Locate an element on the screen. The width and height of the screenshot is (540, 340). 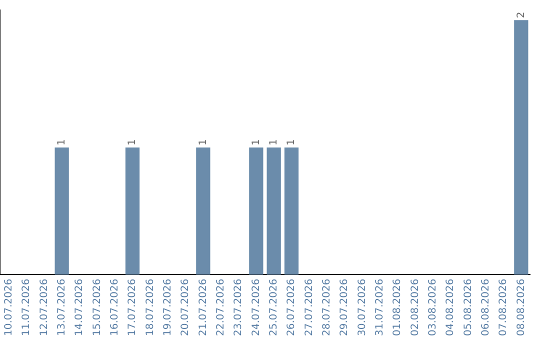
x-tick-label: 06.08.2026 is located at coordinates (486, 307).